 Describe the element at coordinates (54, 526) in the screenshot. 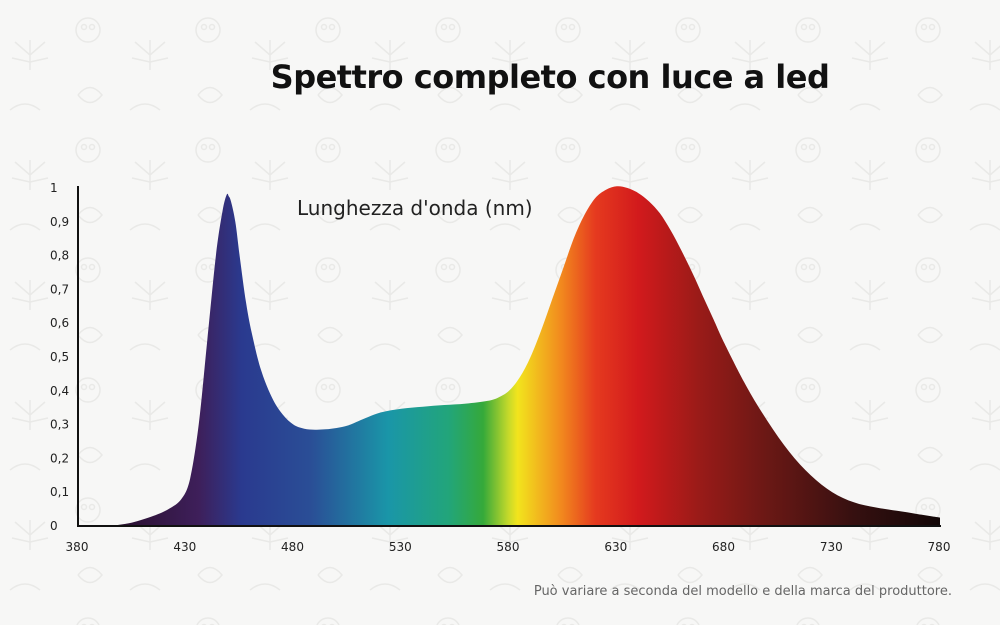

I see `y-tick-label: 0` at that location.